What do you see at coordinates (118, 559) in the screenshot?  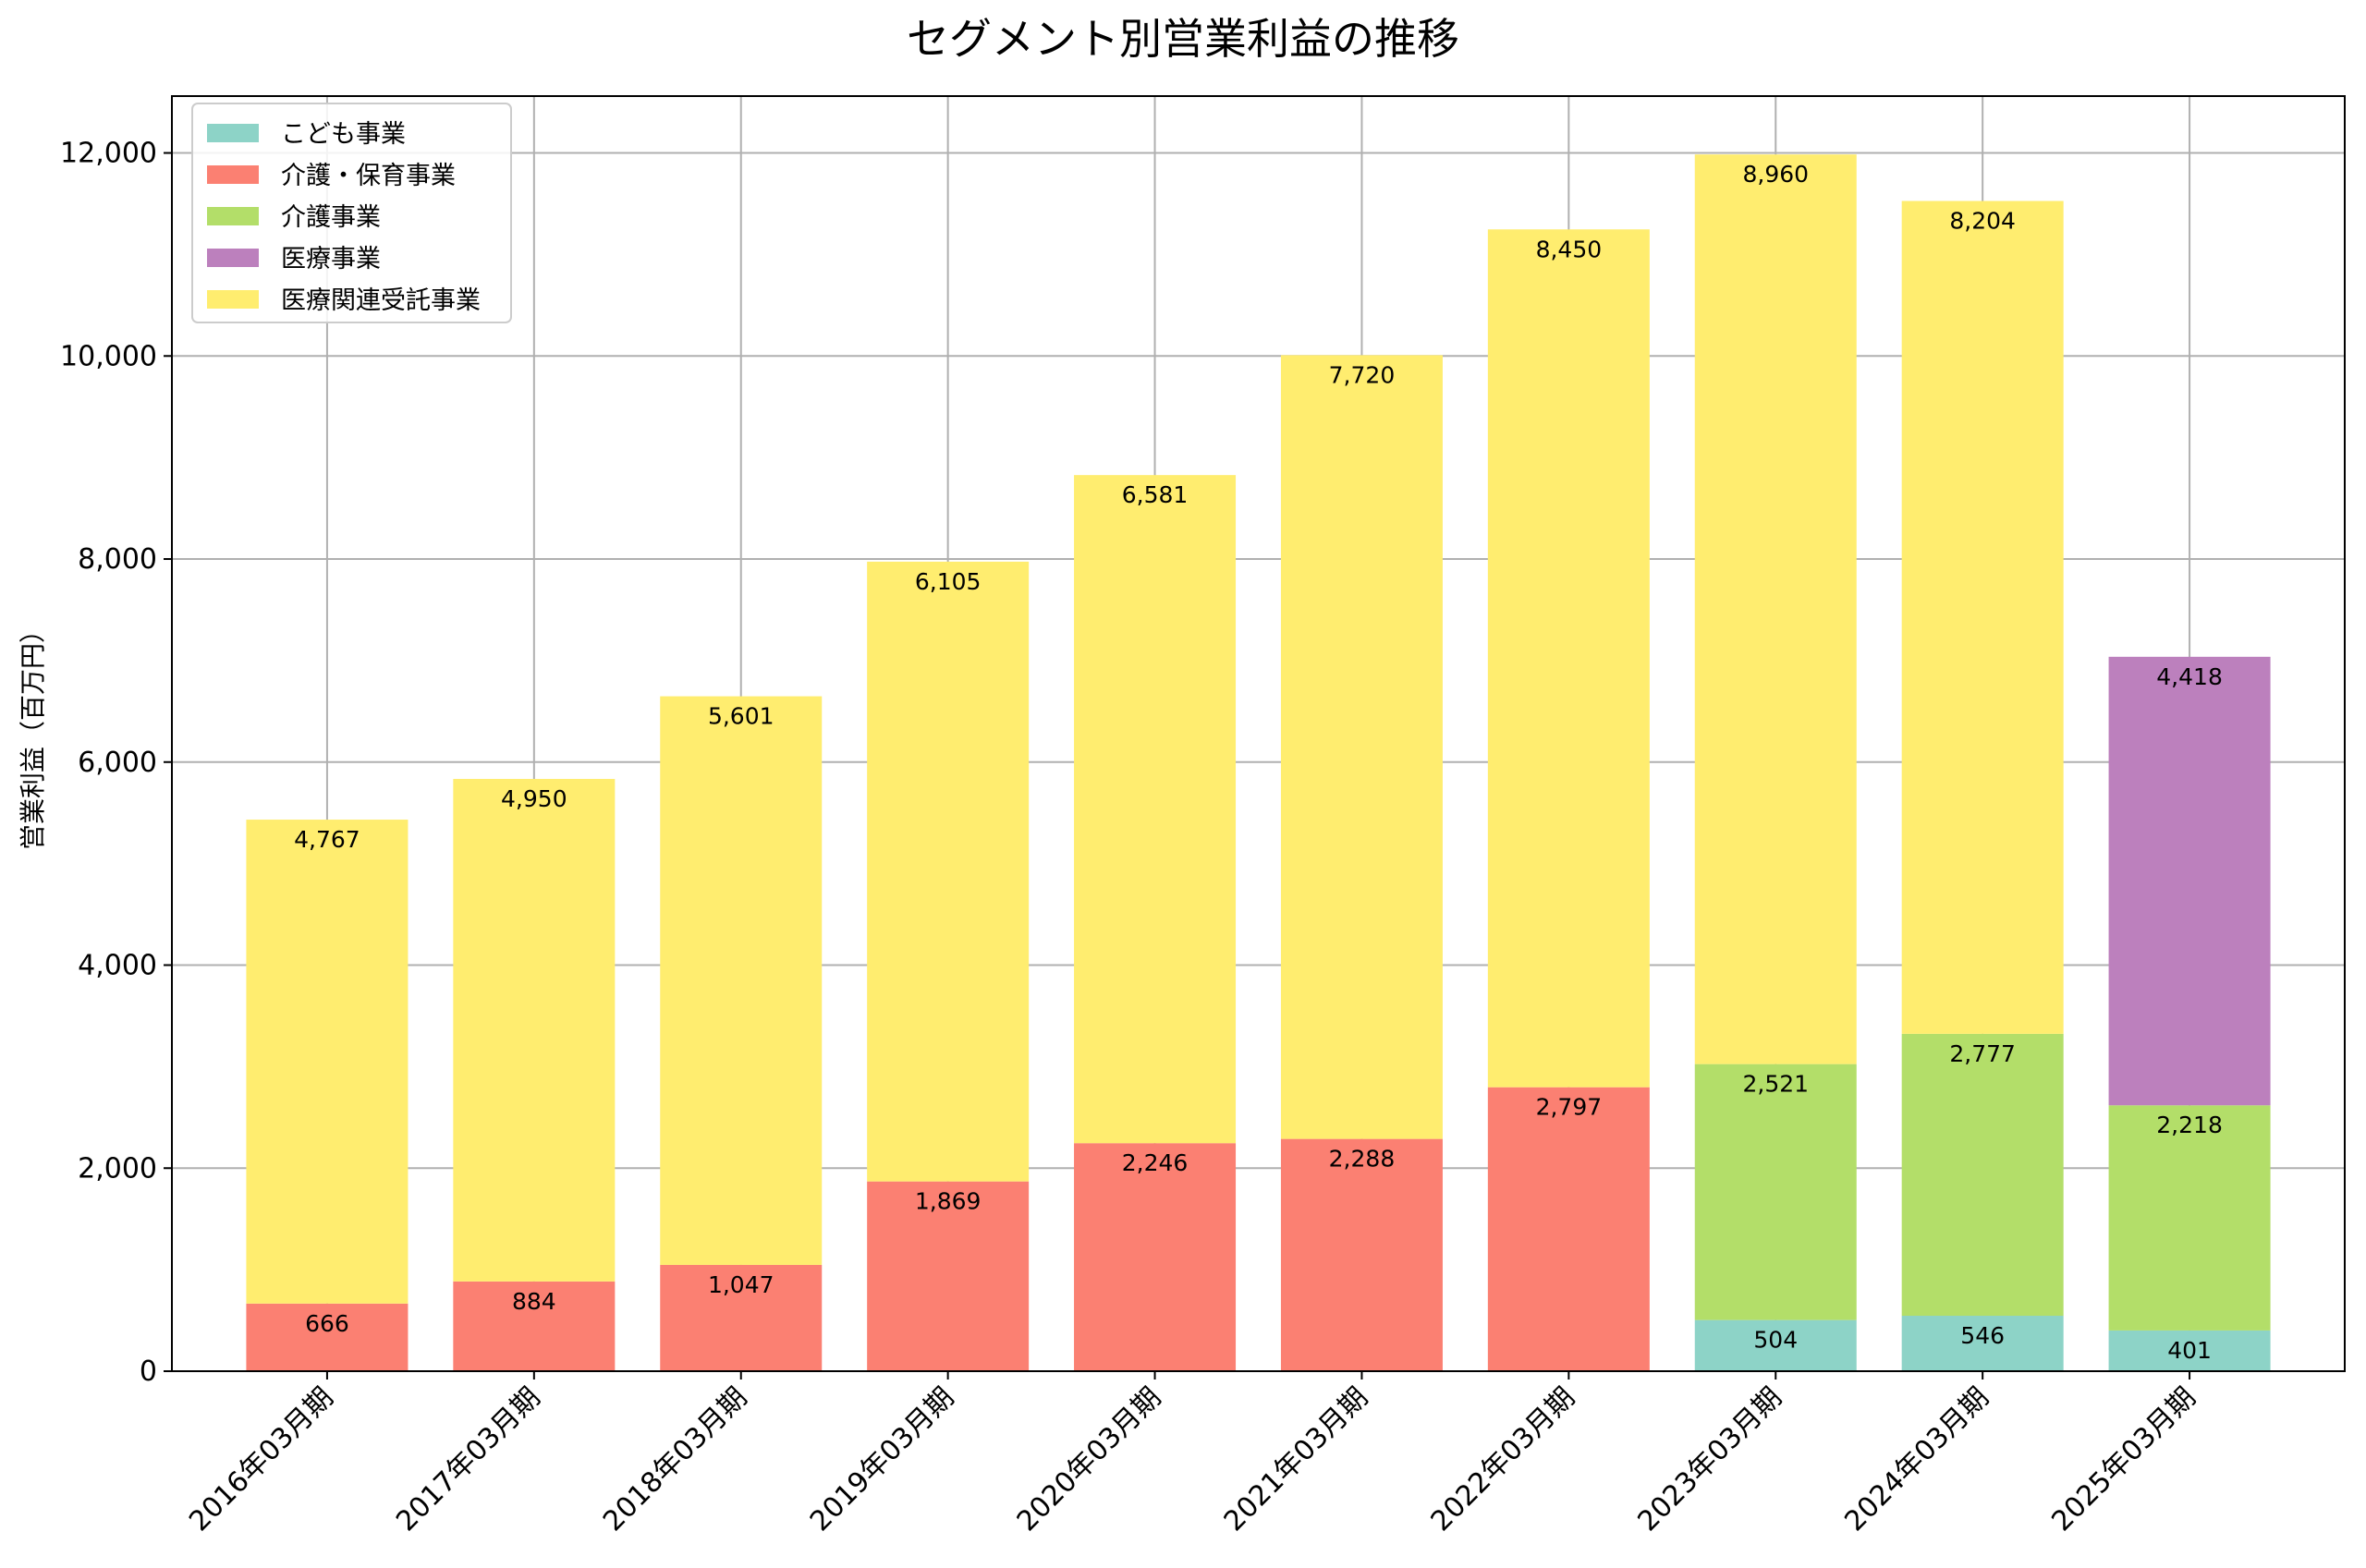 I see `y-tick-label: 8,000` at bounding box center [118, 559].